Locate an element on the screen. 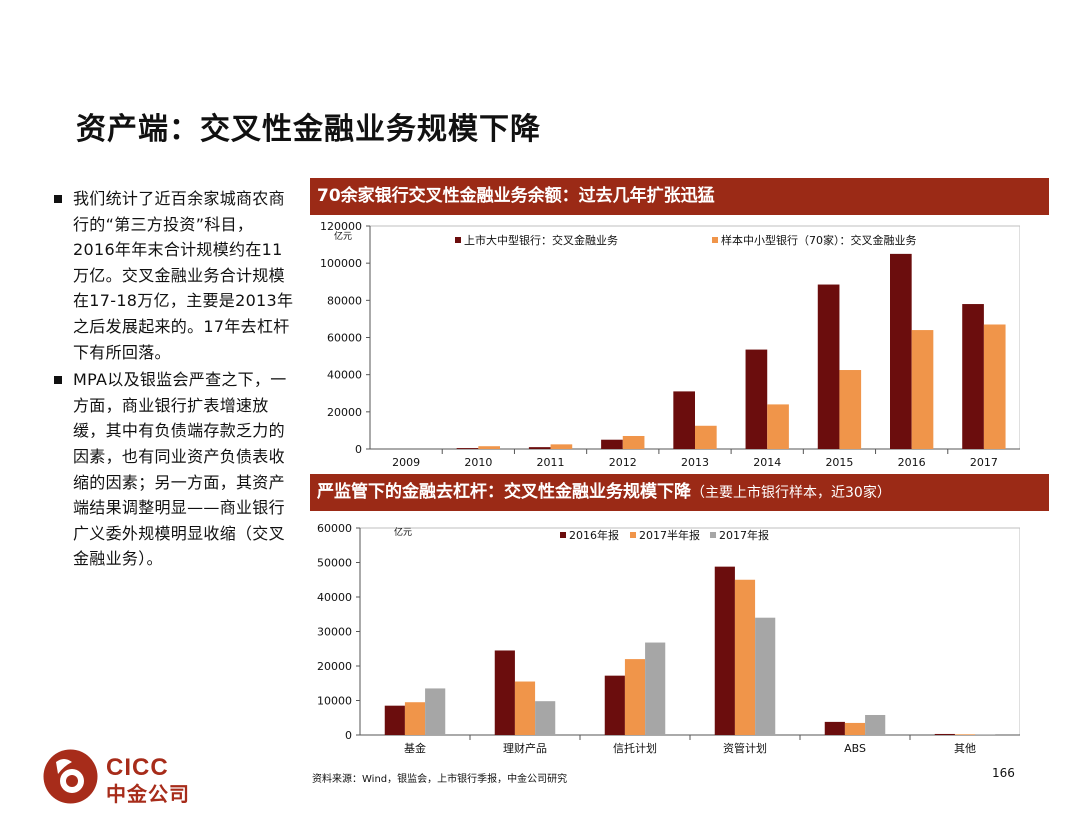 The height and width of the screenshot is (834, 1080). source-note: 资料来源：Wind，银监会，上市银行季报，中金公司研究 is located at coordinates (440, 779).